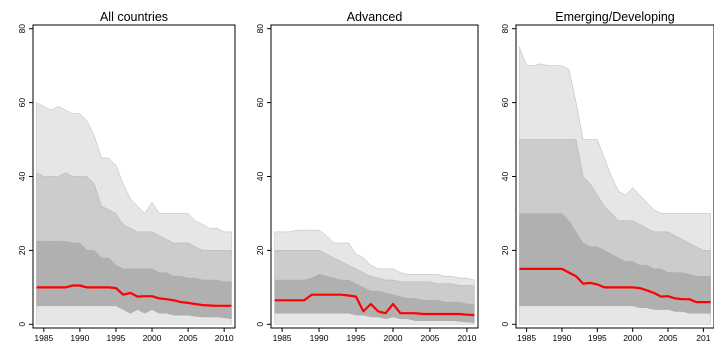 Image resolution: width=714 pixels, height=345 pixels. I want to click on panel-title: Emerging/Developing, so click(615, 17).